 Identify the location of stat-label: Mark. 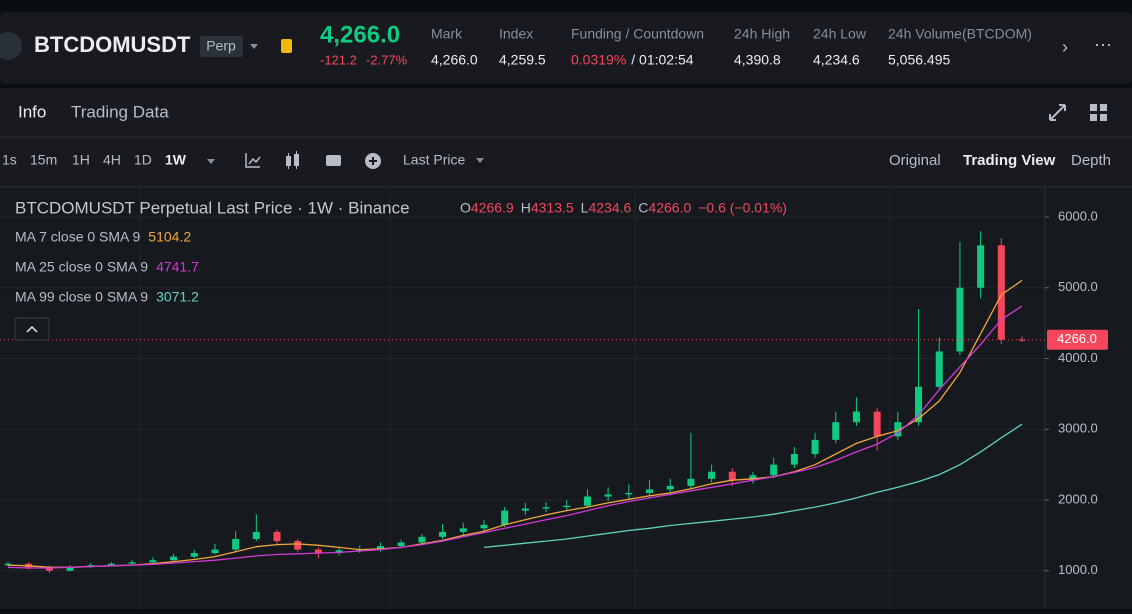
(447, 34).